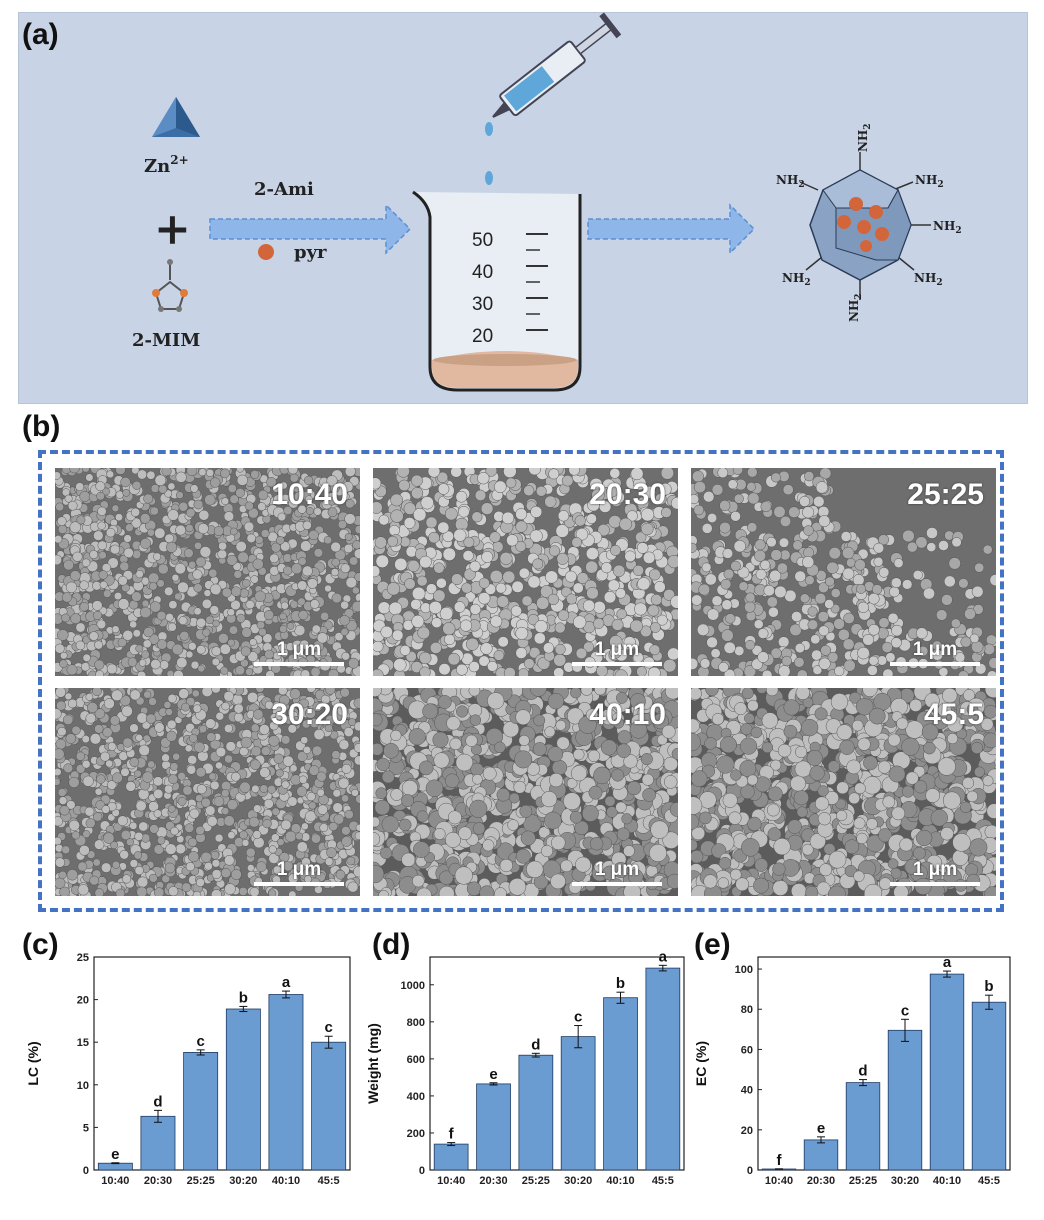  Describe the element at coordinates (172, 229) in the screenshot. I see `plus-sign: +` at that location.